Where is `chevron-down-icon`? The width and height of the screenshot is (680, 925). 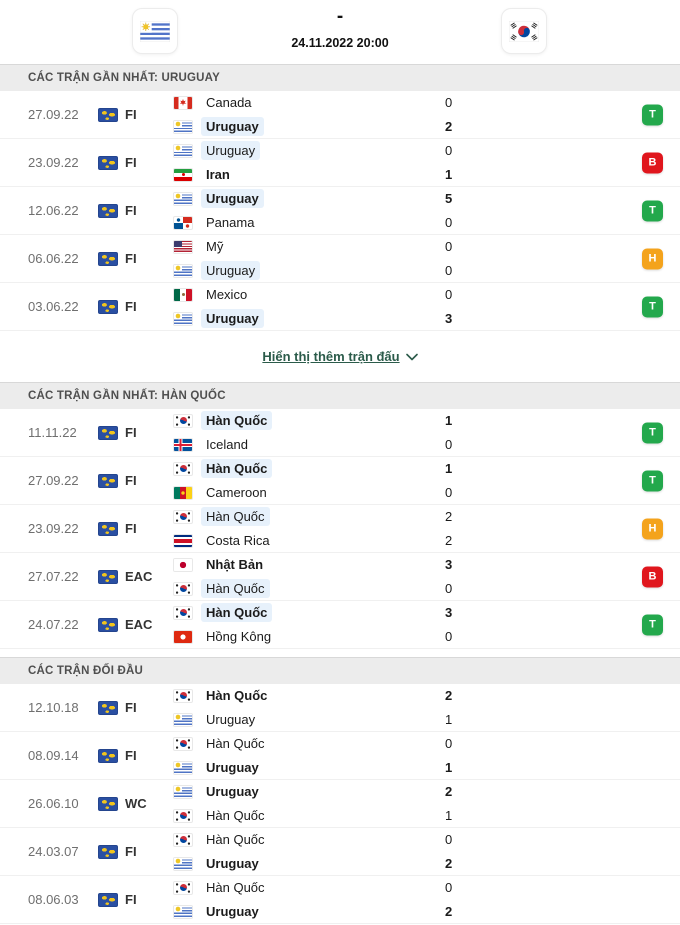 chevron-down-icon is located at coordinates (411, 356).